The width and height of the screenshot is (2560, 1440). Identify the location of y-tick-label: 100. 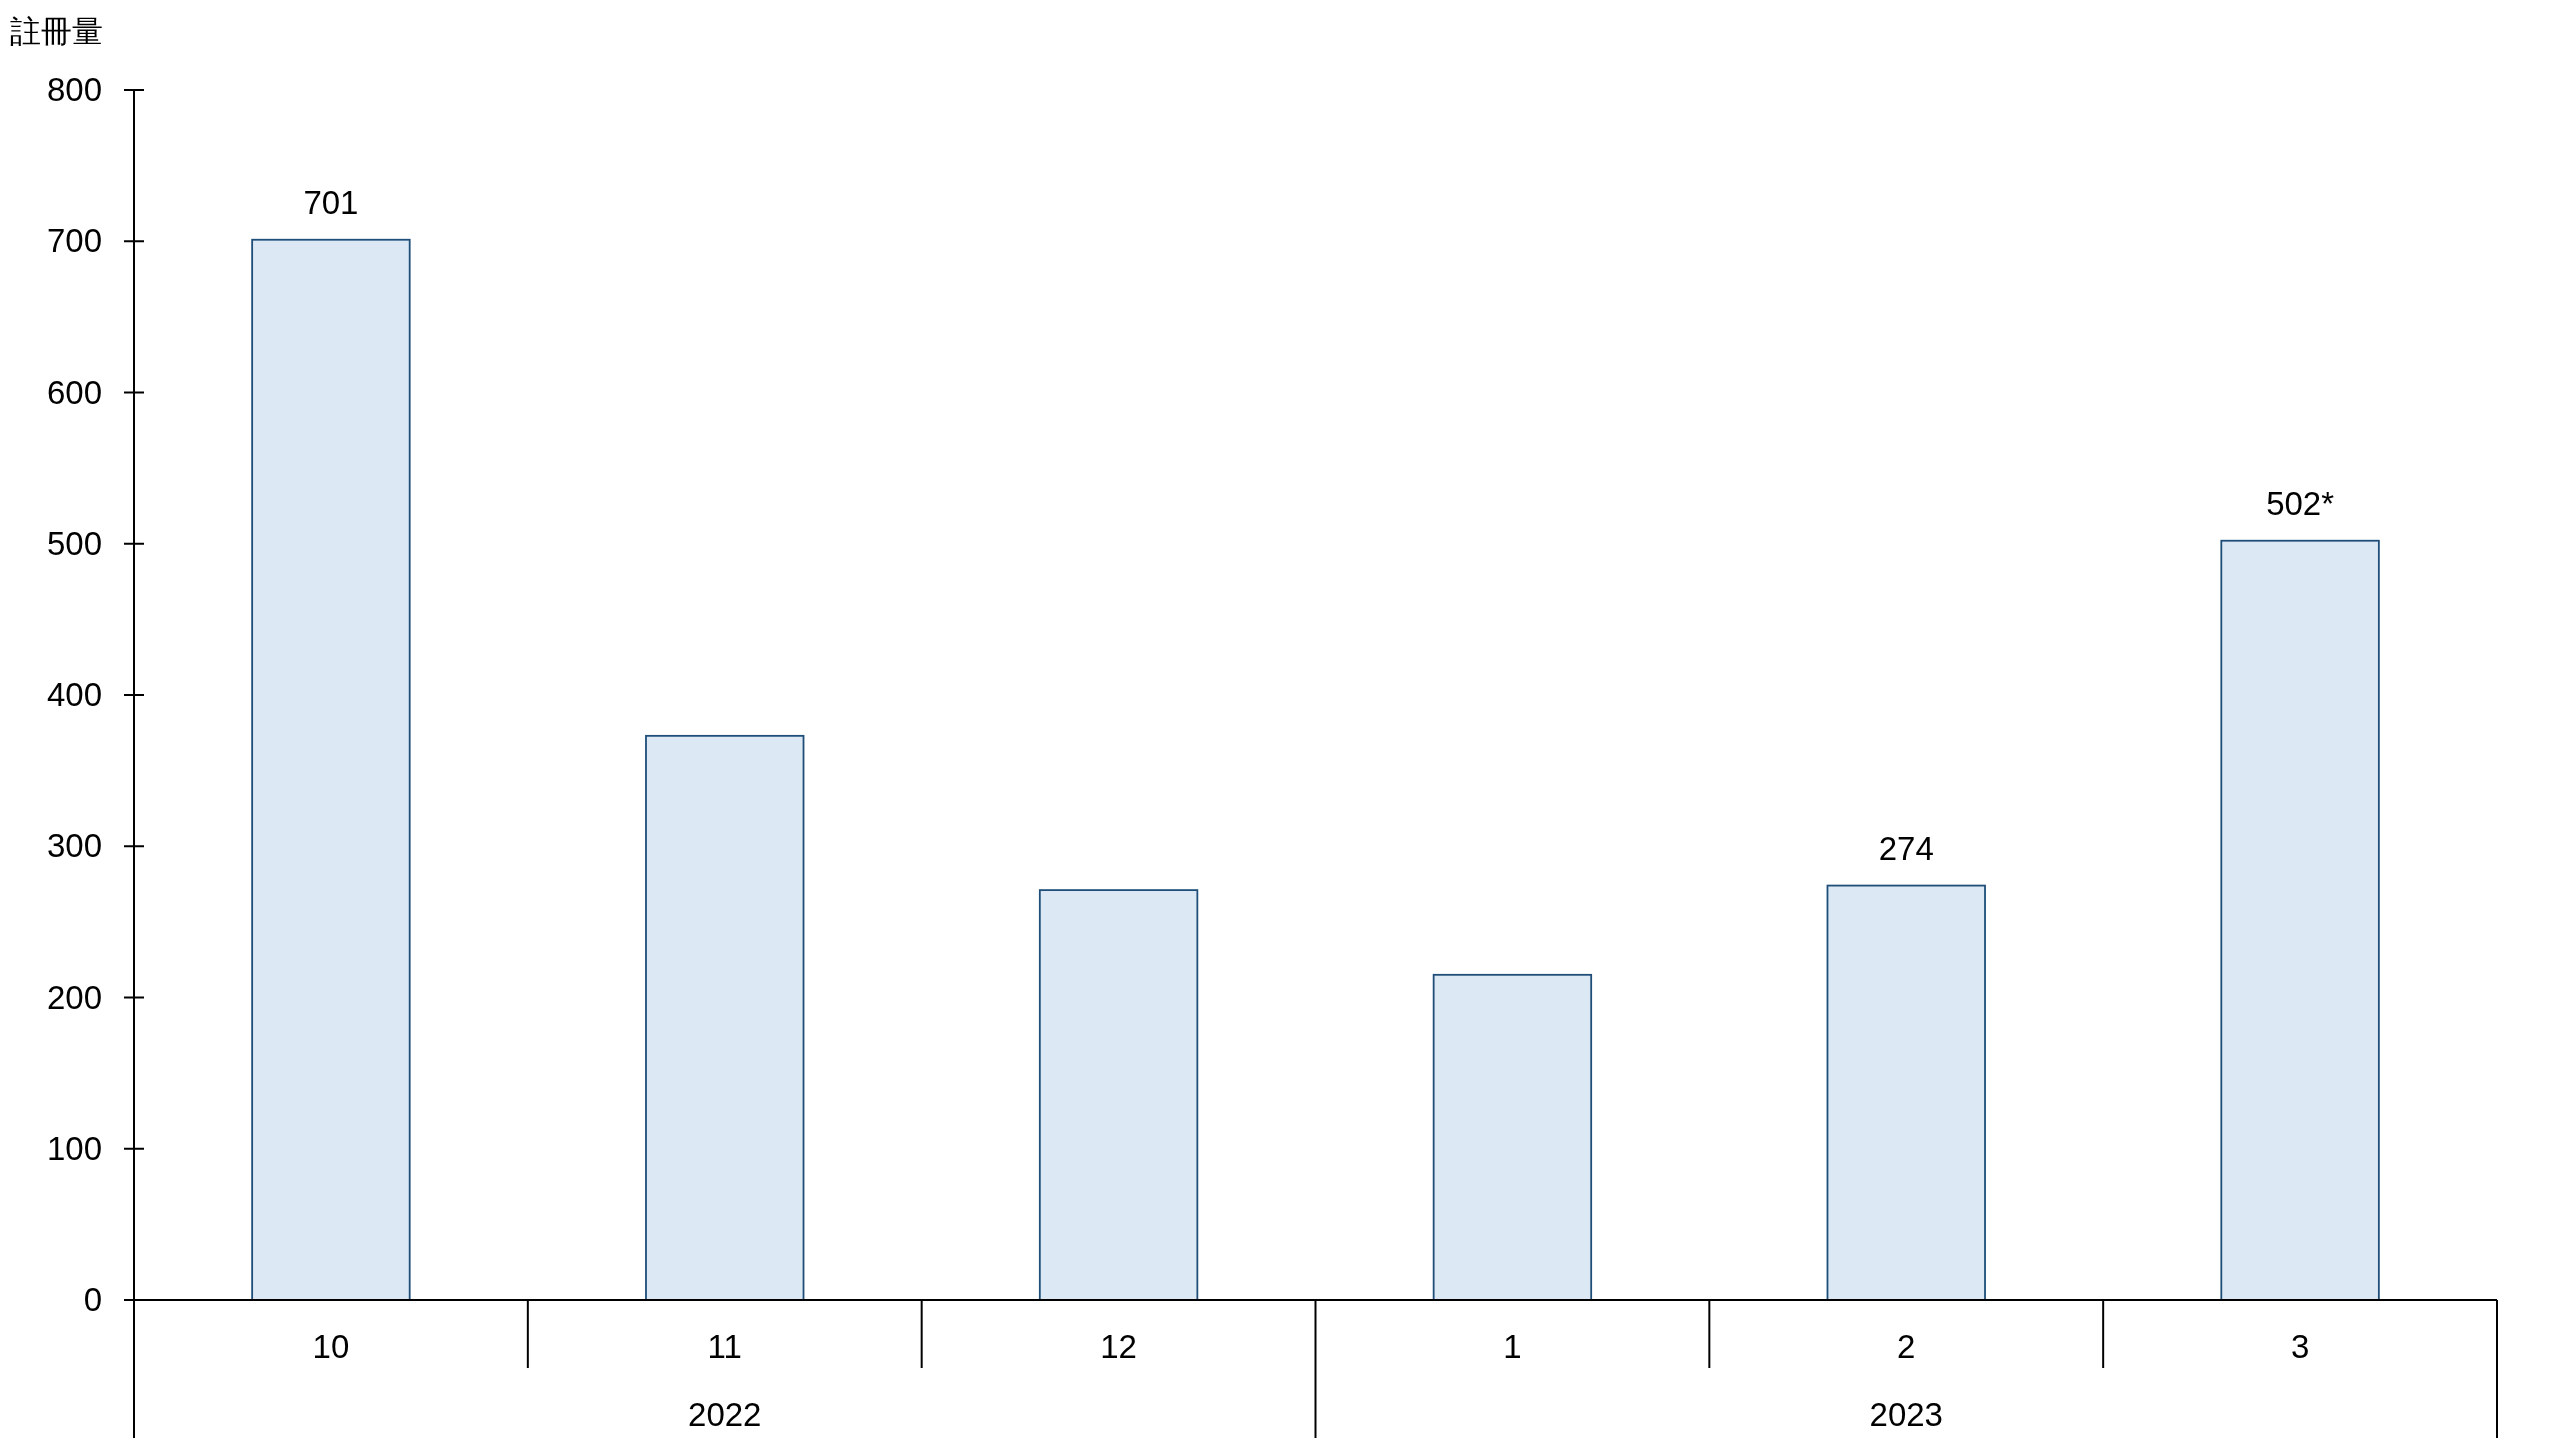
(74, 1148).